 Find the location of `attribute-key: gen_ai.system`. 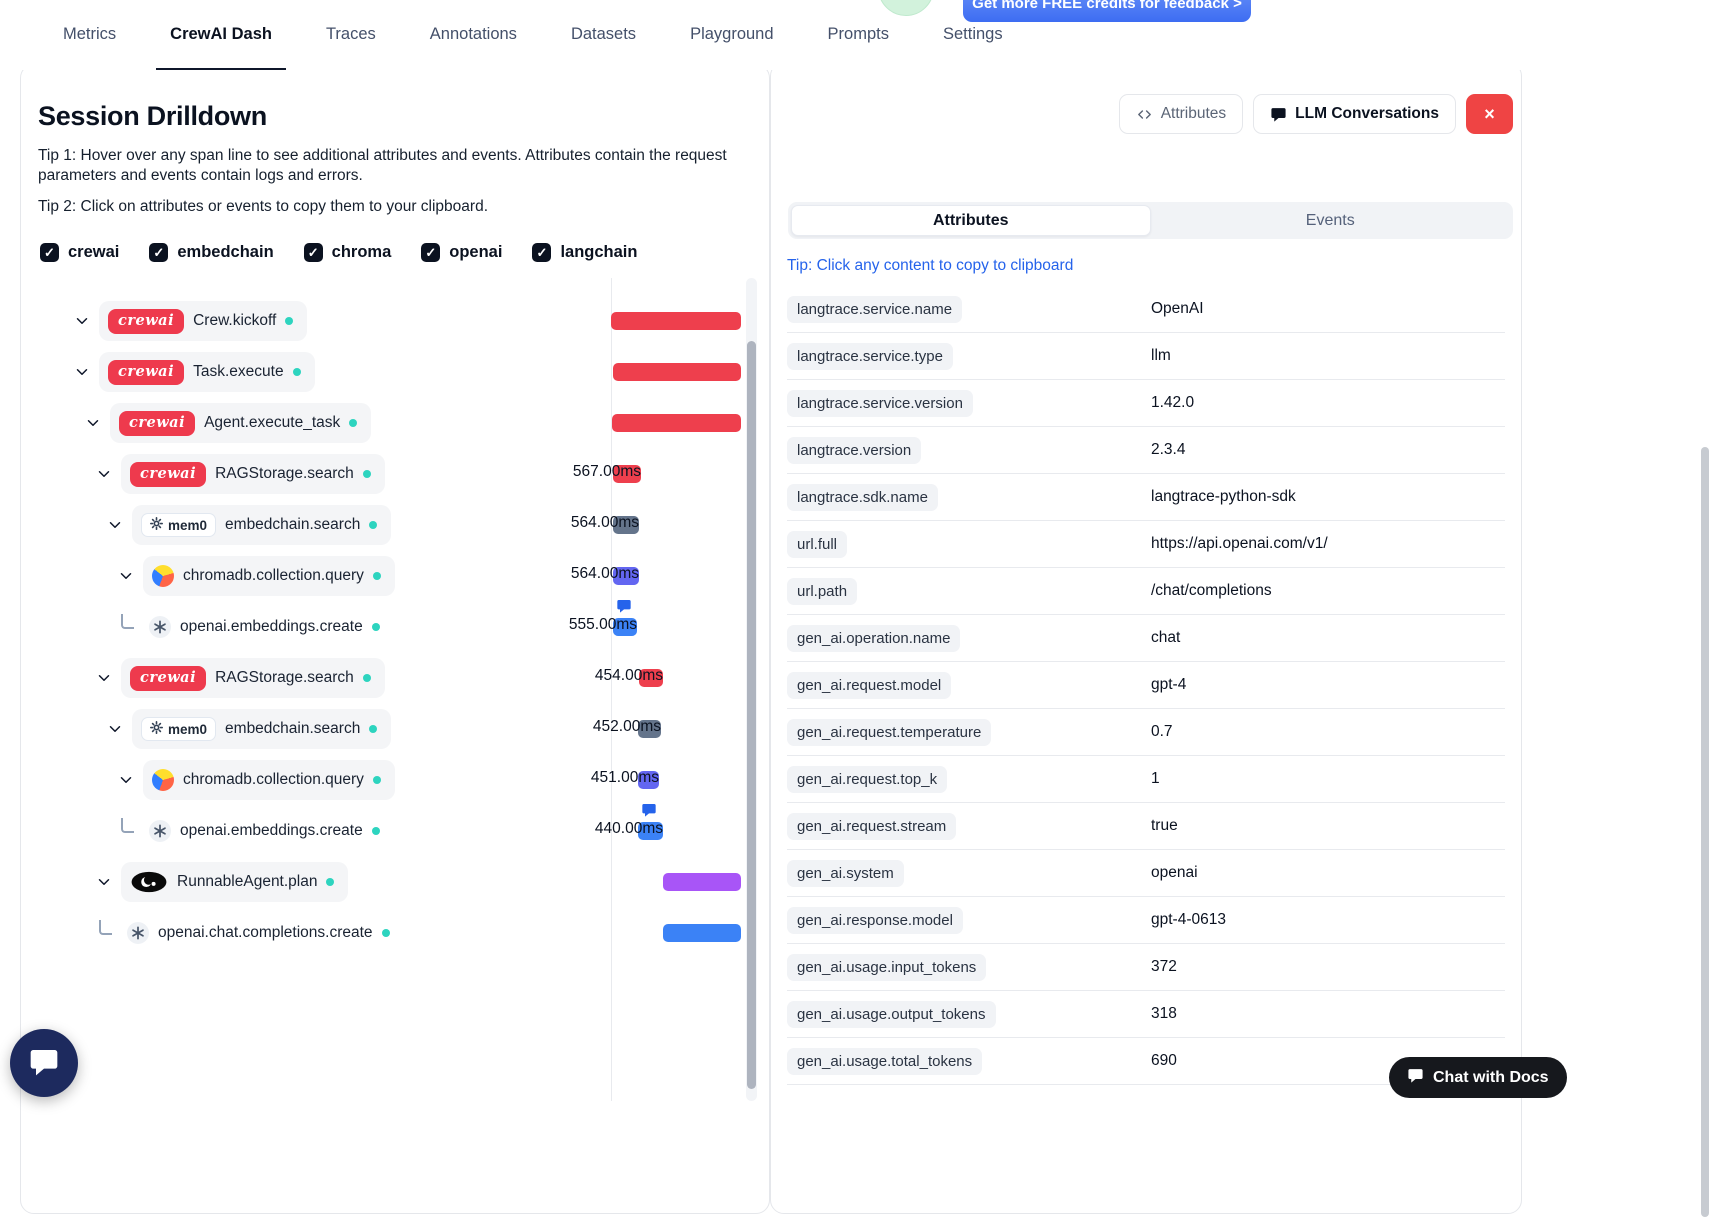

attribute-key: gen_ai.system is located at coordinates (845, 873).